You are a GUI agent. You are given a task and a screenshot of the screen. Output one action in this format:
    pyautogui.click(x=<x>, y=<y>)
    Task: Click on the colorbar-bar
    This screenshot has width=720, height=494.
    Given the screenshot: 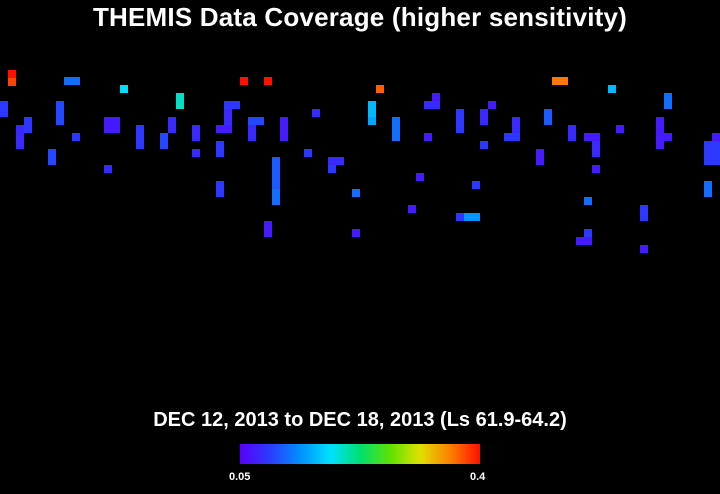 What is the action you would take?
    pyautogui.click(x=360, y=454)
    